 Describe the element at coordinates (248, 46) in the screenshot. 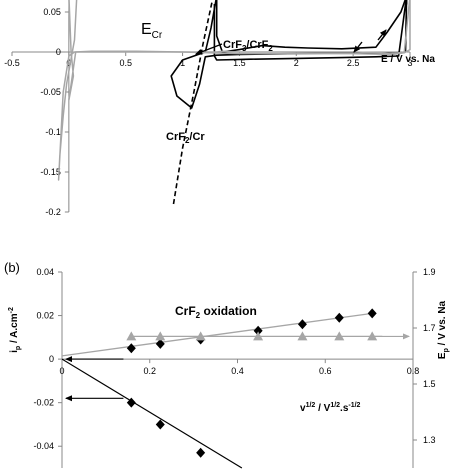

I see `crf3-crf2-label: CrF3/CrF2` at that location.